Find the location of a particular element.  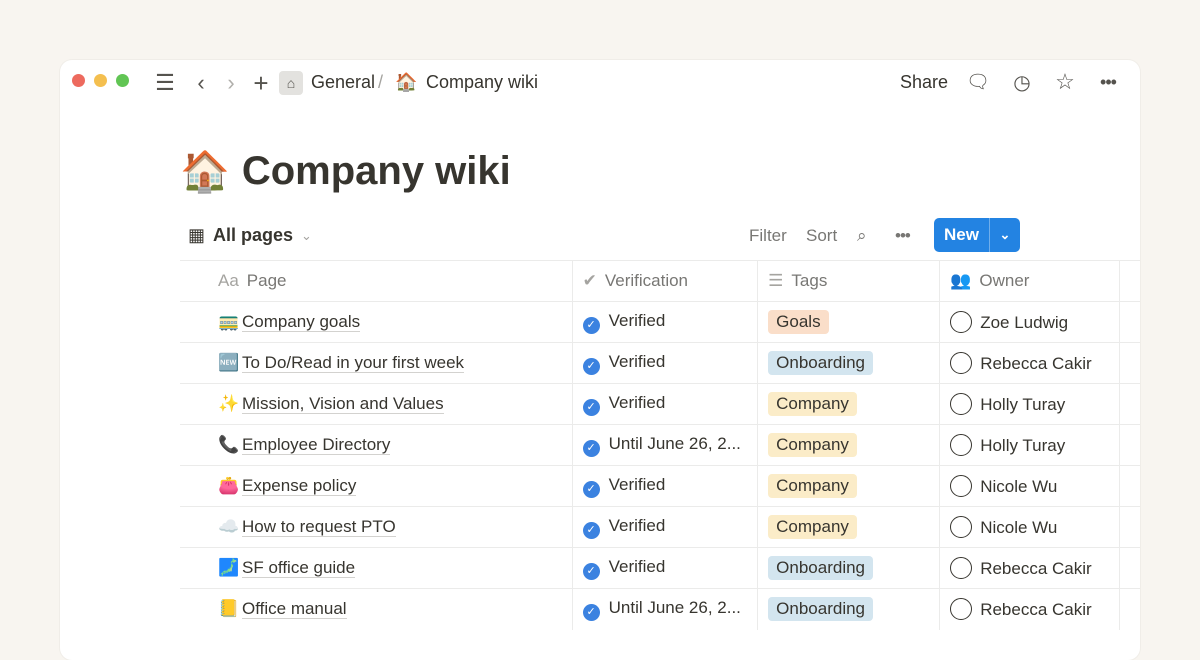

page-emoji-icon: 📞 is located at coordinates (229, 444).